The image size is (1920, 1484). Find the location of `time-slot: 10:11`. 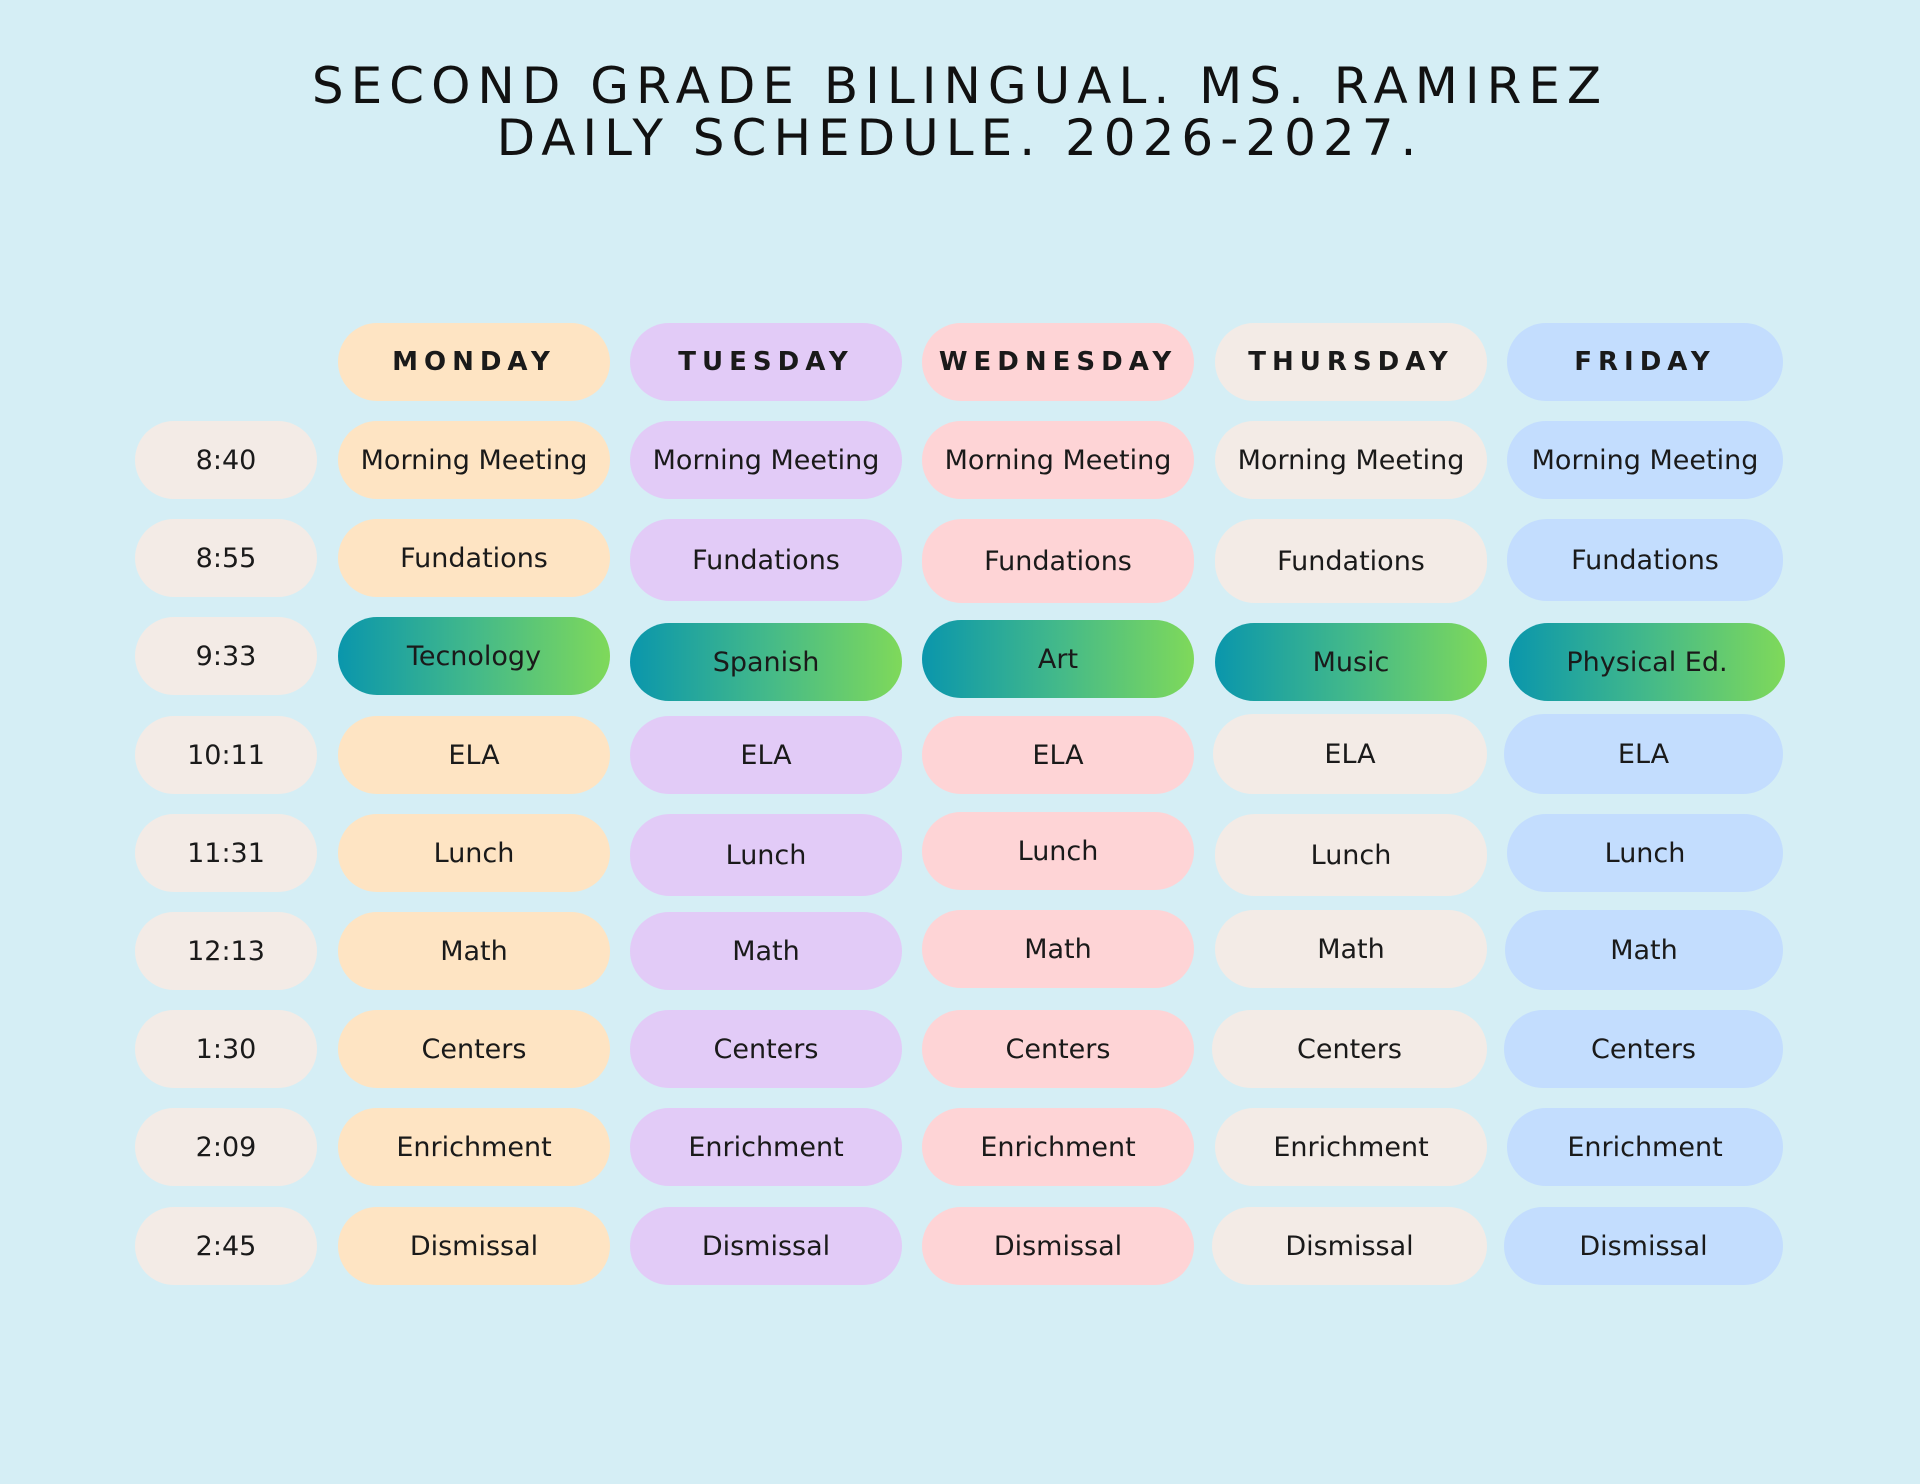

time-slot: 10:11 is located at coordinates (226, 755).